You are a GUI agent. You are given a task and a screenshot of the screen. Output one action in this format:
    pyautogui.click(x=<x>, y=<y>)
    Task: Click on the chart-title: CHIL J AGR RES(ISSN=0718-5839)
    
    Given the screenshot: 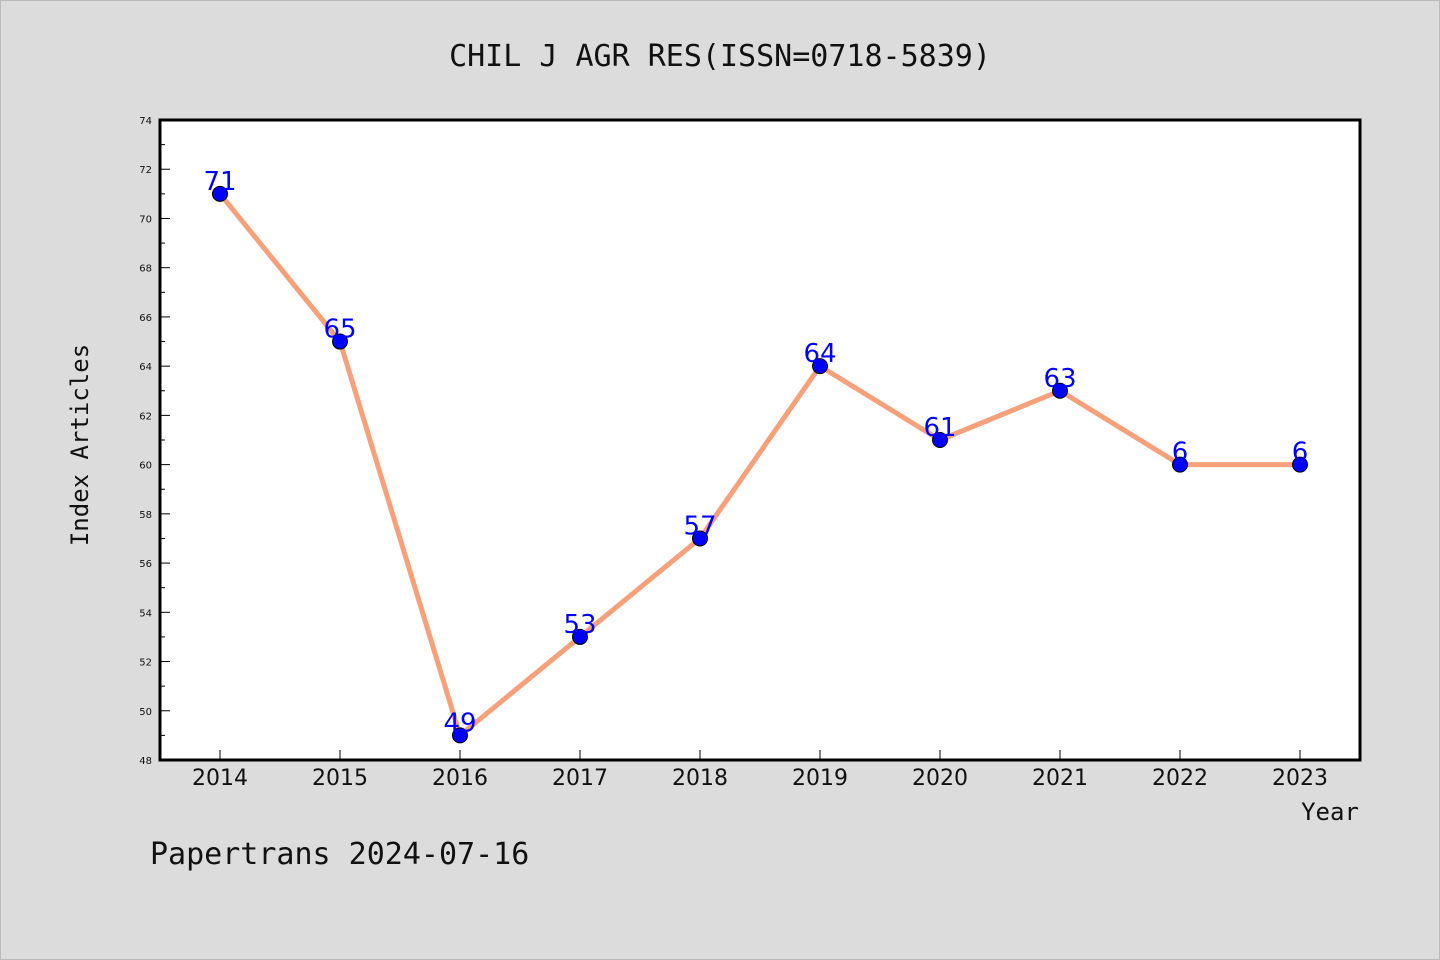 What is the action you would take?
    pyautogui.click(x=720, y=56)
    